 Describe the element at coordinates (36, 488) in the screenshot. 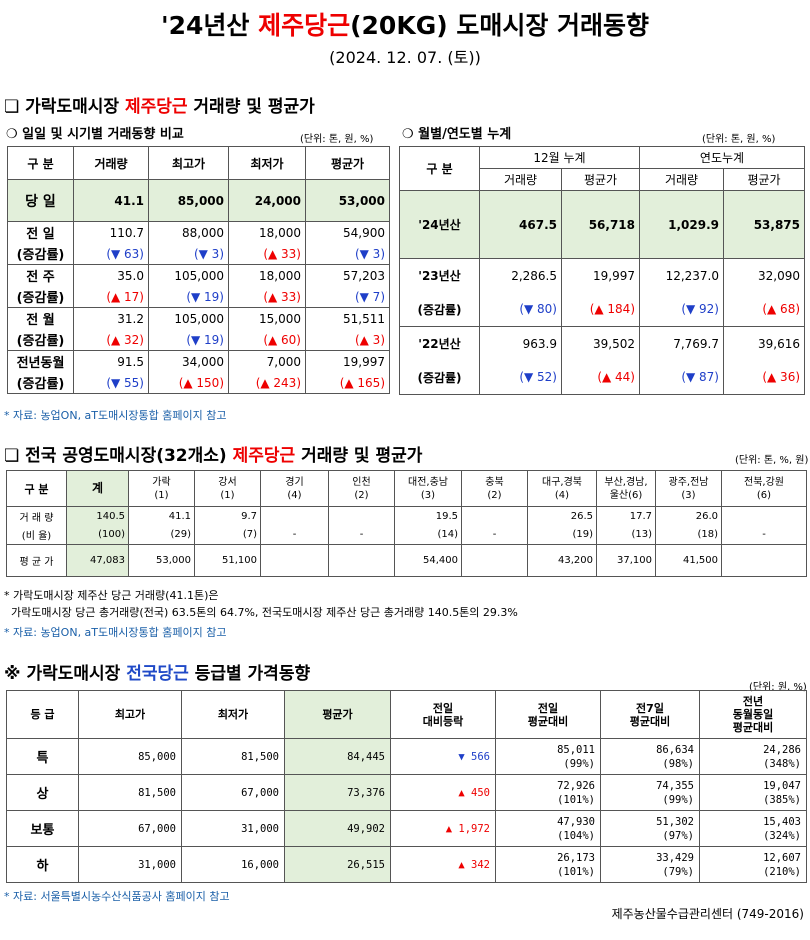

I see `col-header: 구 분` at that location.